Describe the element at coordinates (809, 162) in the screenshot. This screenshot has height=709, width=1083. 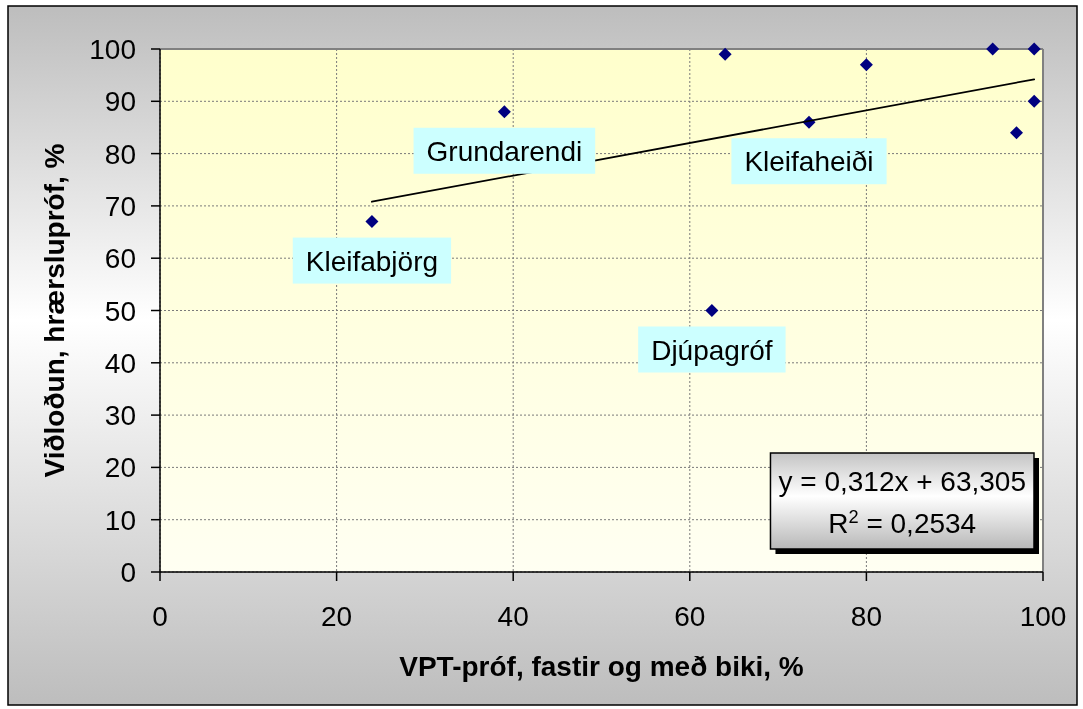
I see `annotation: Kleifaheiði` at that location.